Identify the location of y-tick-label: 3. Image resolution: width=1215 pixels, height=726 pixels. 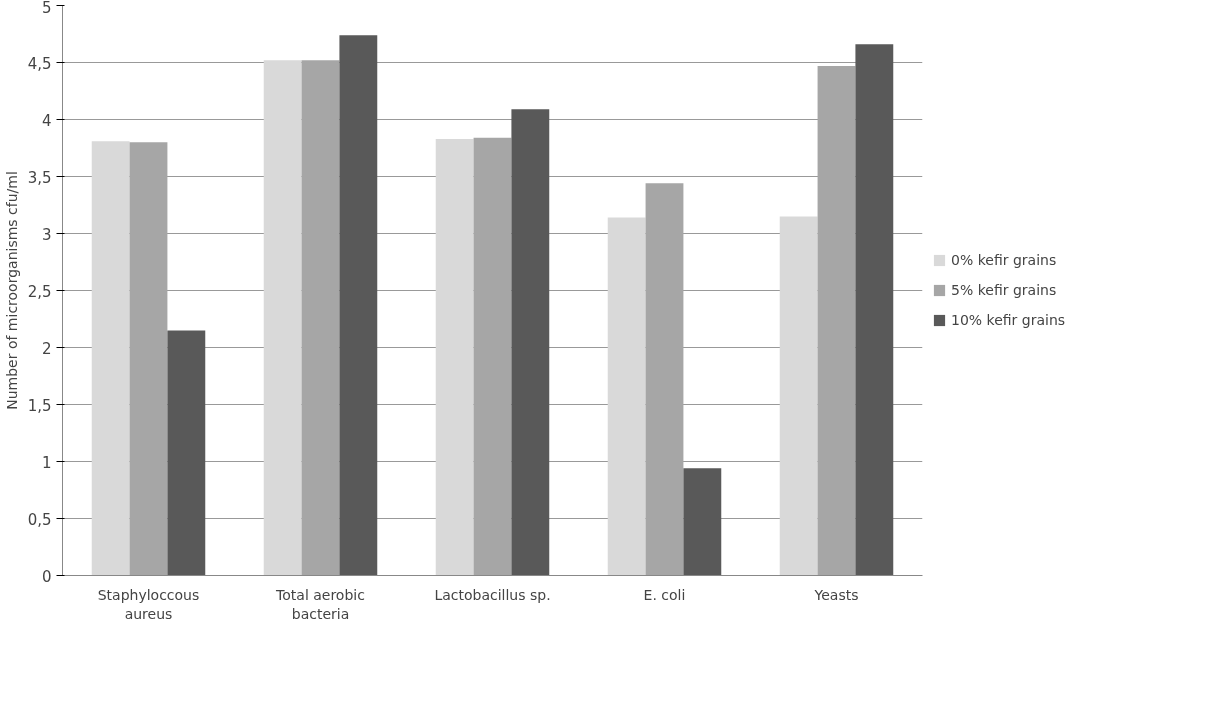
(46, 234).